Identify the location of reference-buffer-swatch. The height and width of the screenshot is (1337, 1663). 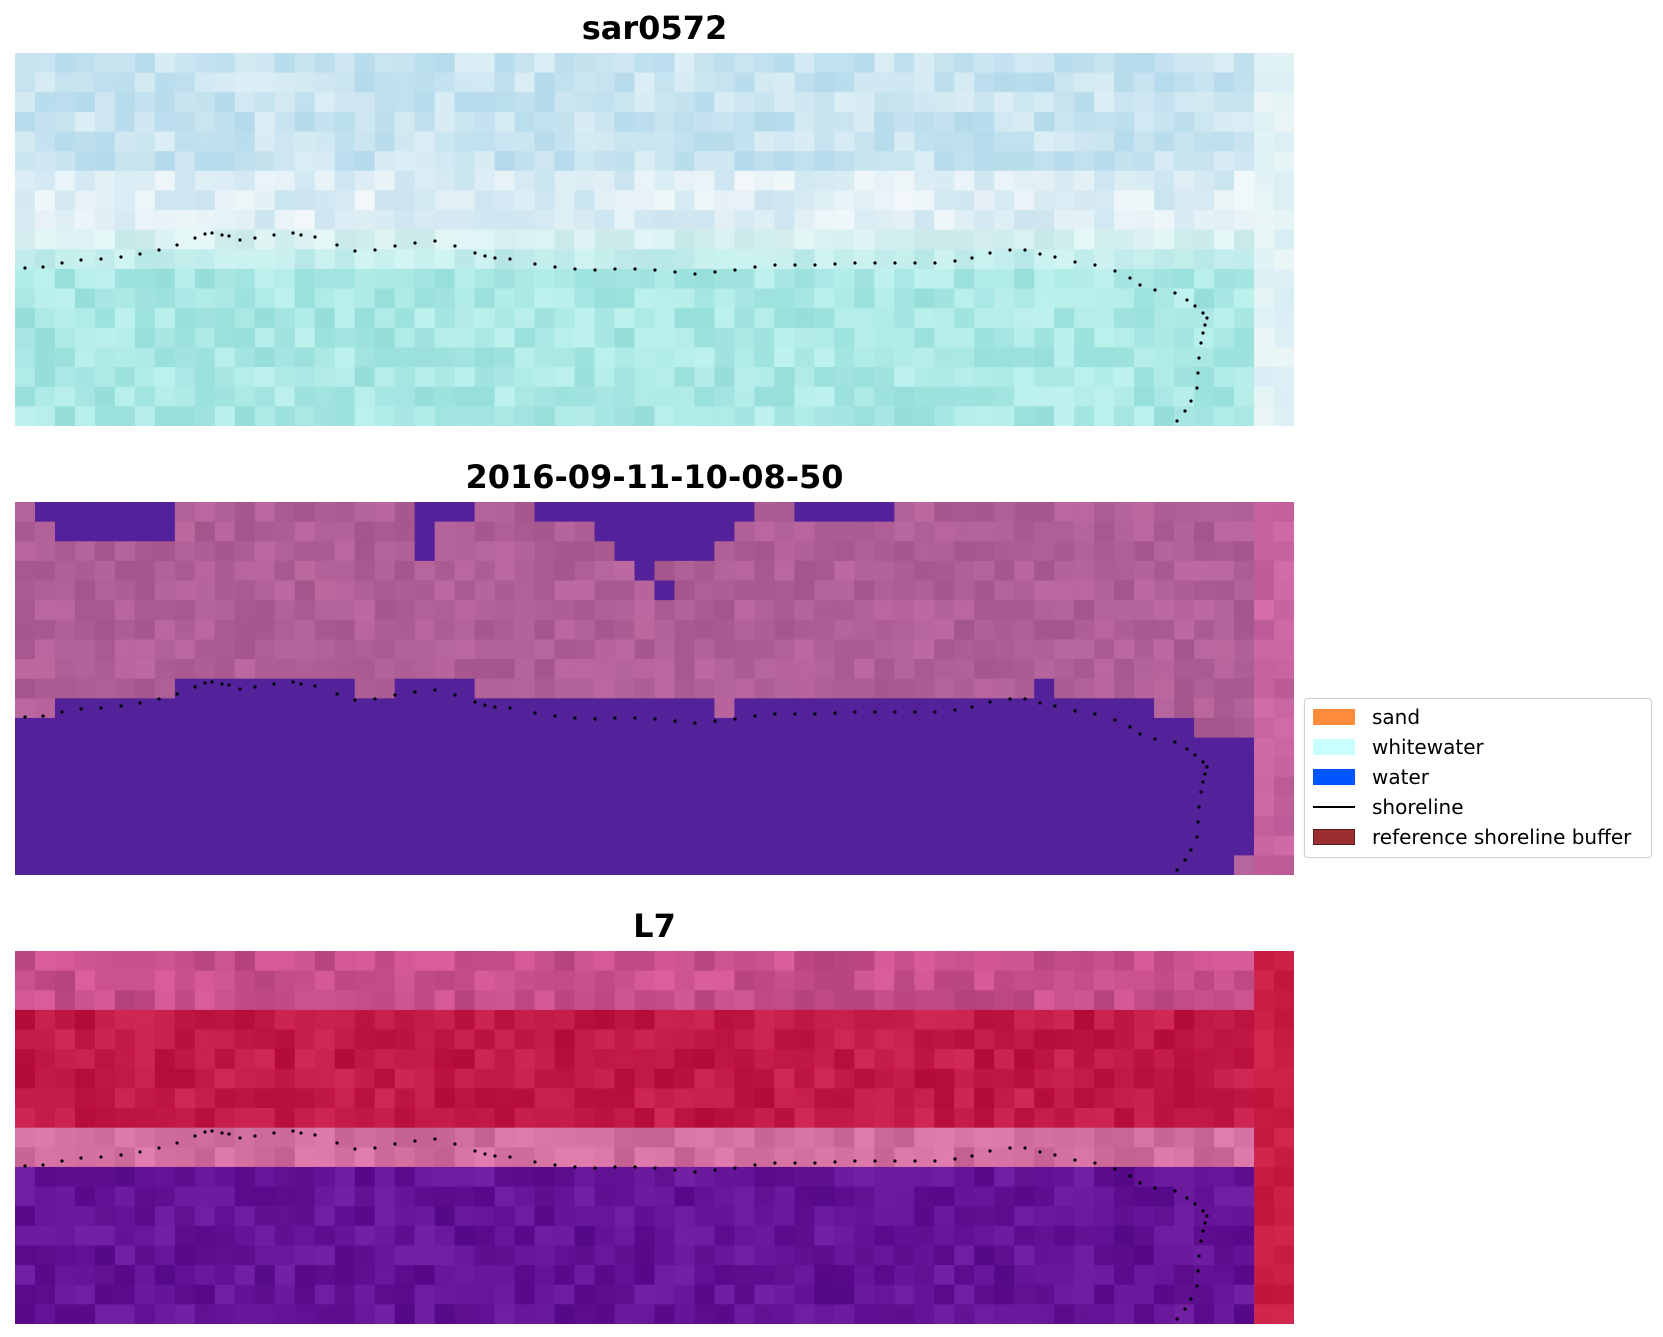
(1334, 837).